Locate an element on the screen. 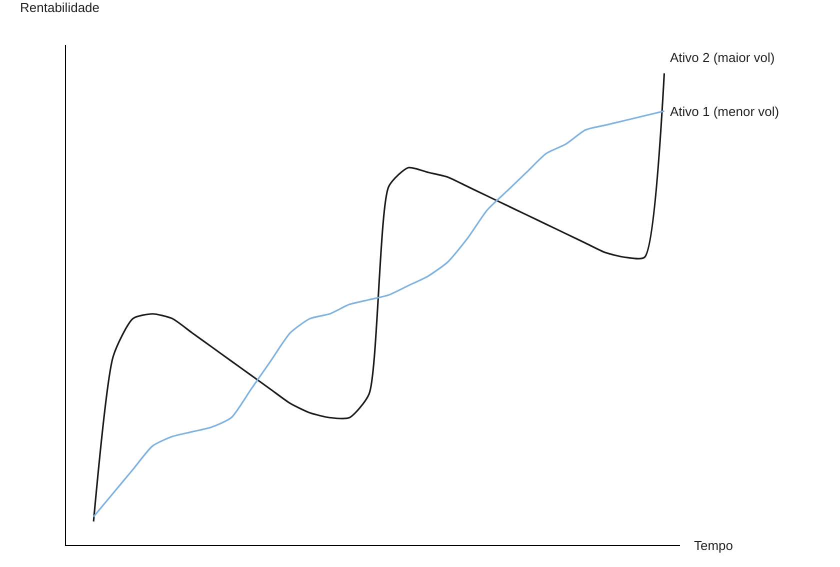 The width and height of the screenshot is (840, 567). series-label: Ativo 2 (maior vol) is located at coordinates (722, 57).